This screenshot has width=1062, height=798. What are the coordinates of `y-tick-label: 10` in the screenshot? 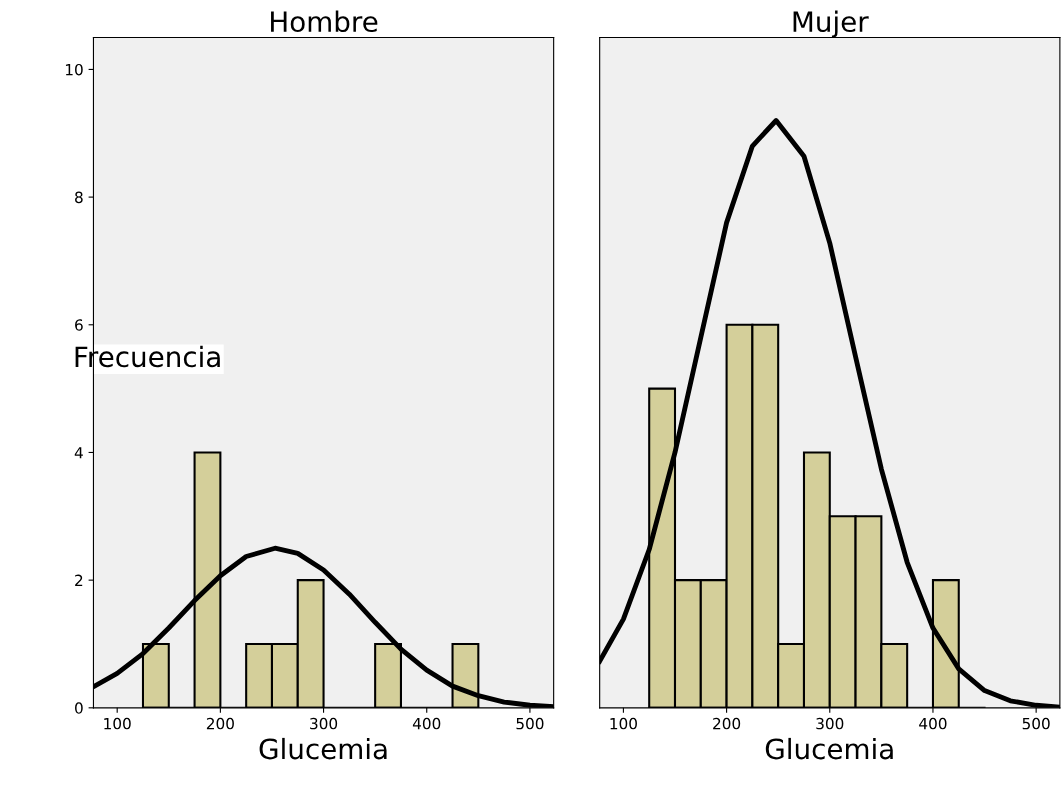 It's located at (74, 69).